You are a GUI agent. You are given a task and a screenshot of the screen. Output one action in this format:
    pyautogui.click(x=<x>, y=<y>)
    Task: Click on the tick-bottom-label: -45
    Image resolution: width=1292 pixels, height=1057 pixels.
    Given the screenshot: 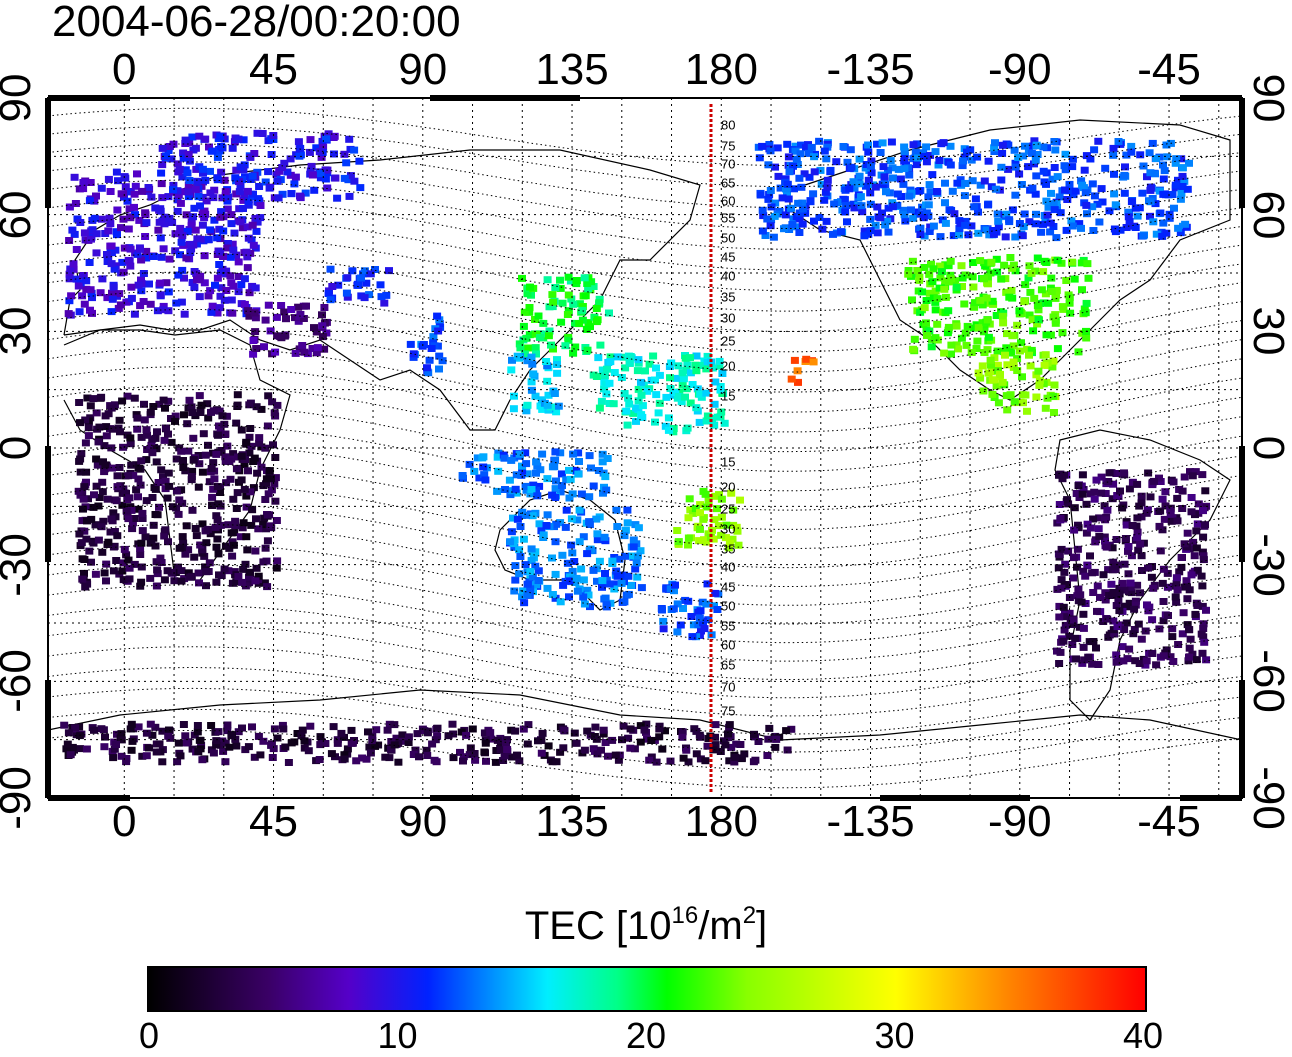 What is the action you would take?
    pyautogui.click(x=1169, y=821)
    